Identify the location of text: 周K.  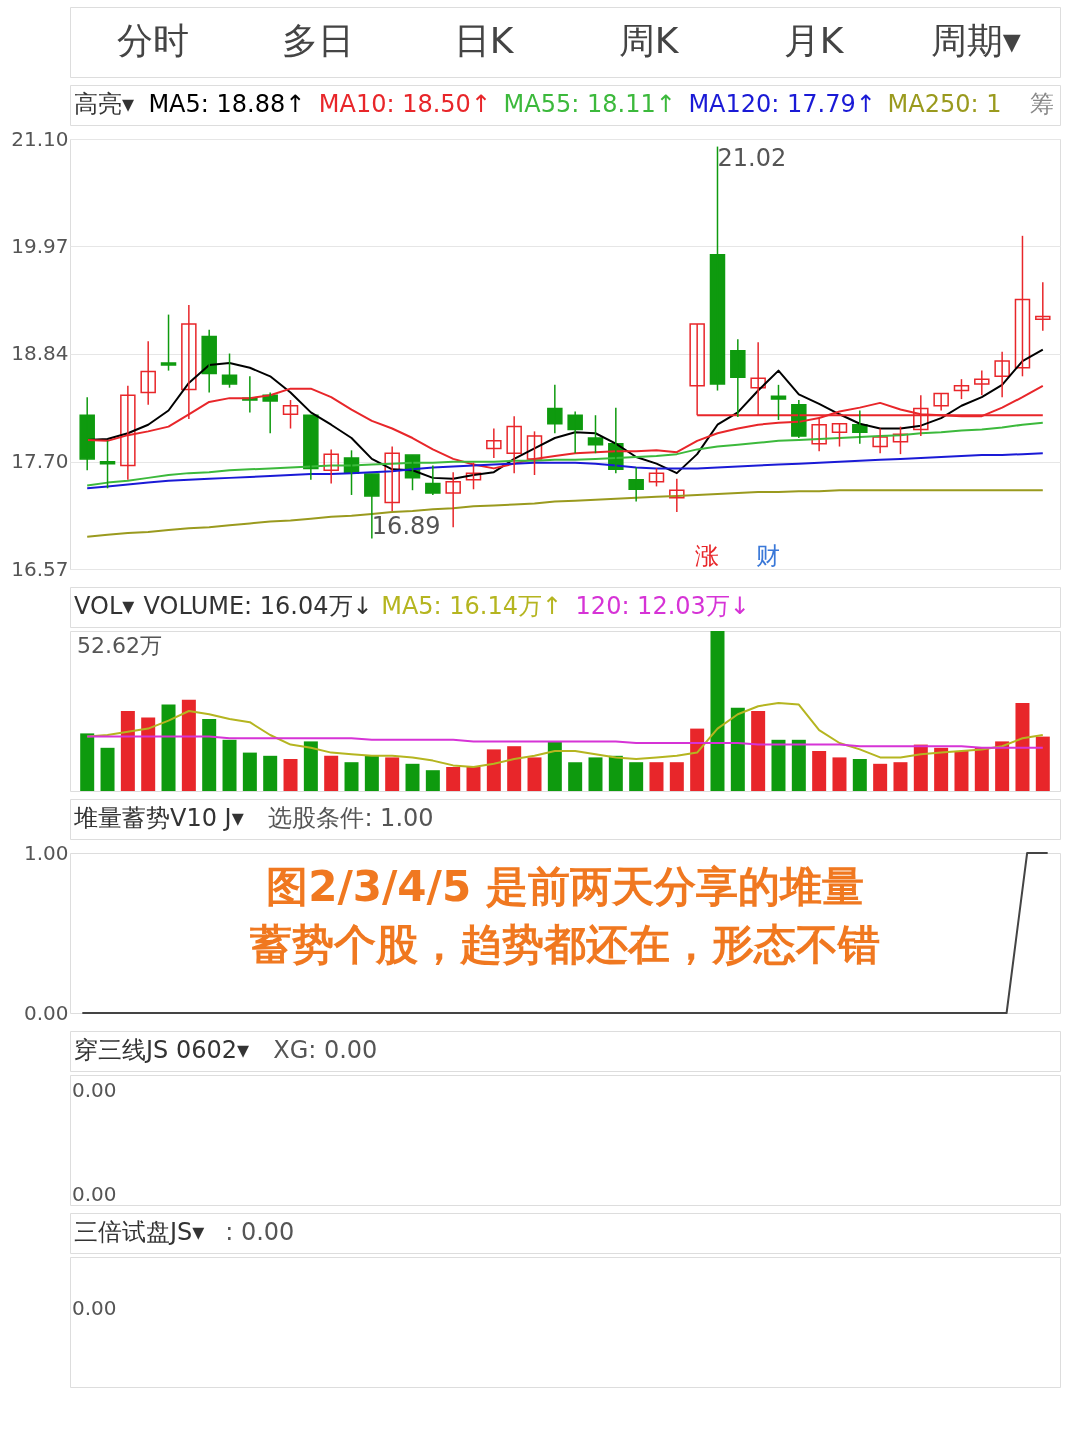
(649, 40).